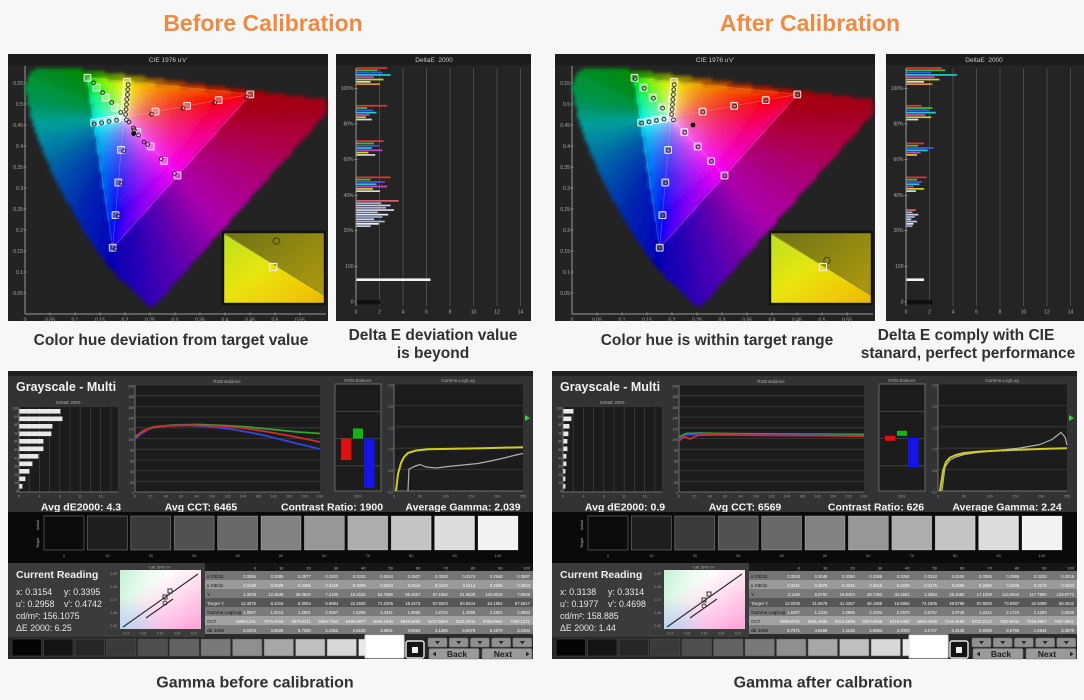  What do you see at coordinates (304, 603) in the screenshot?
I see `svg-text: 6.3064` at bounding box center [304, 603].